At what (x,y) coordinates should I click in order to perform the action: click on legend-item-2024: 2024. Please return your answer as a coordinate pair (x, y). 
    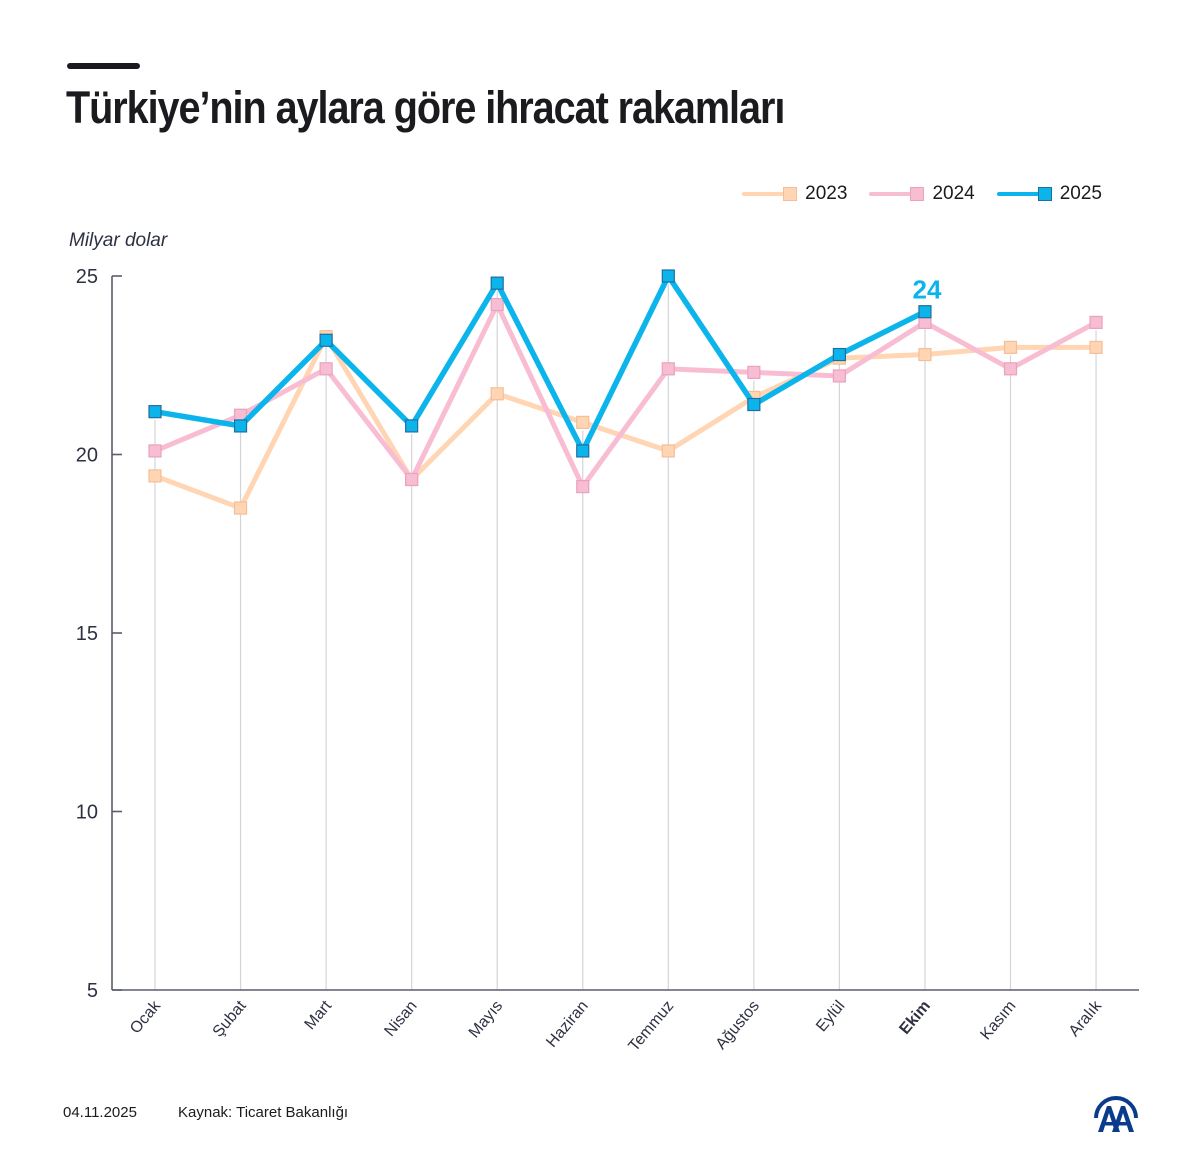
    Looking at the image, I should click on (922, 194).